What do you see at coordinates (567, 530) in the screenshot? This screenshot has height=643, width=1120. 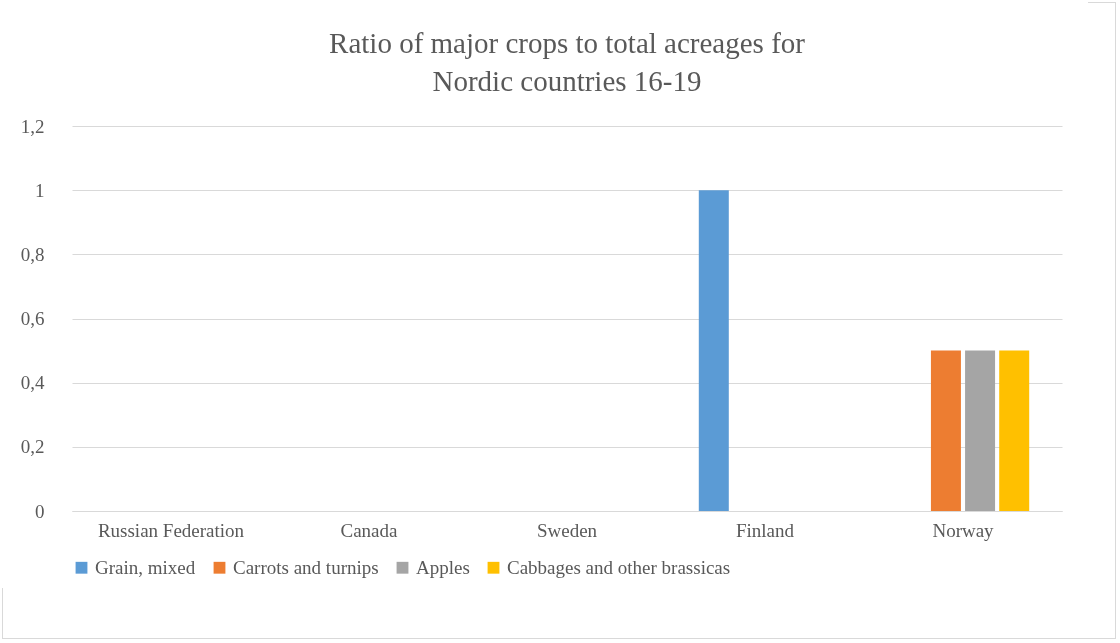 I see `x-tick-label: Sweden` at bounding box center [567, 530].